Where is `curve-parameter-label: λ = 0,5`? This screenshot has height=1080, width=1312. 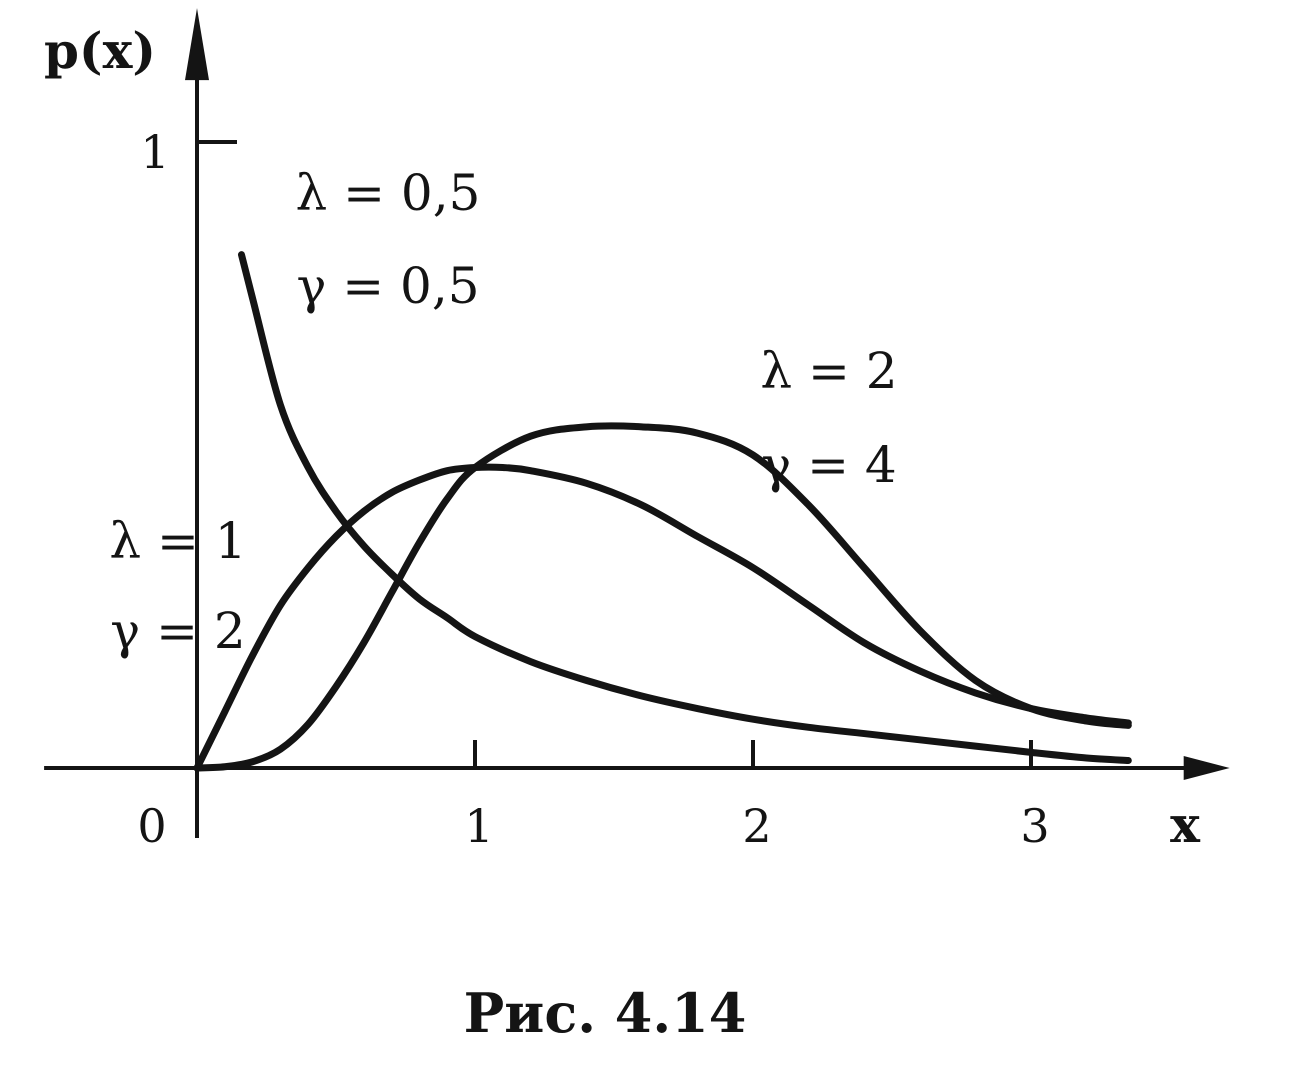 curve-parameter-label: λ = 0,5 is located at coordinates (388, 193).